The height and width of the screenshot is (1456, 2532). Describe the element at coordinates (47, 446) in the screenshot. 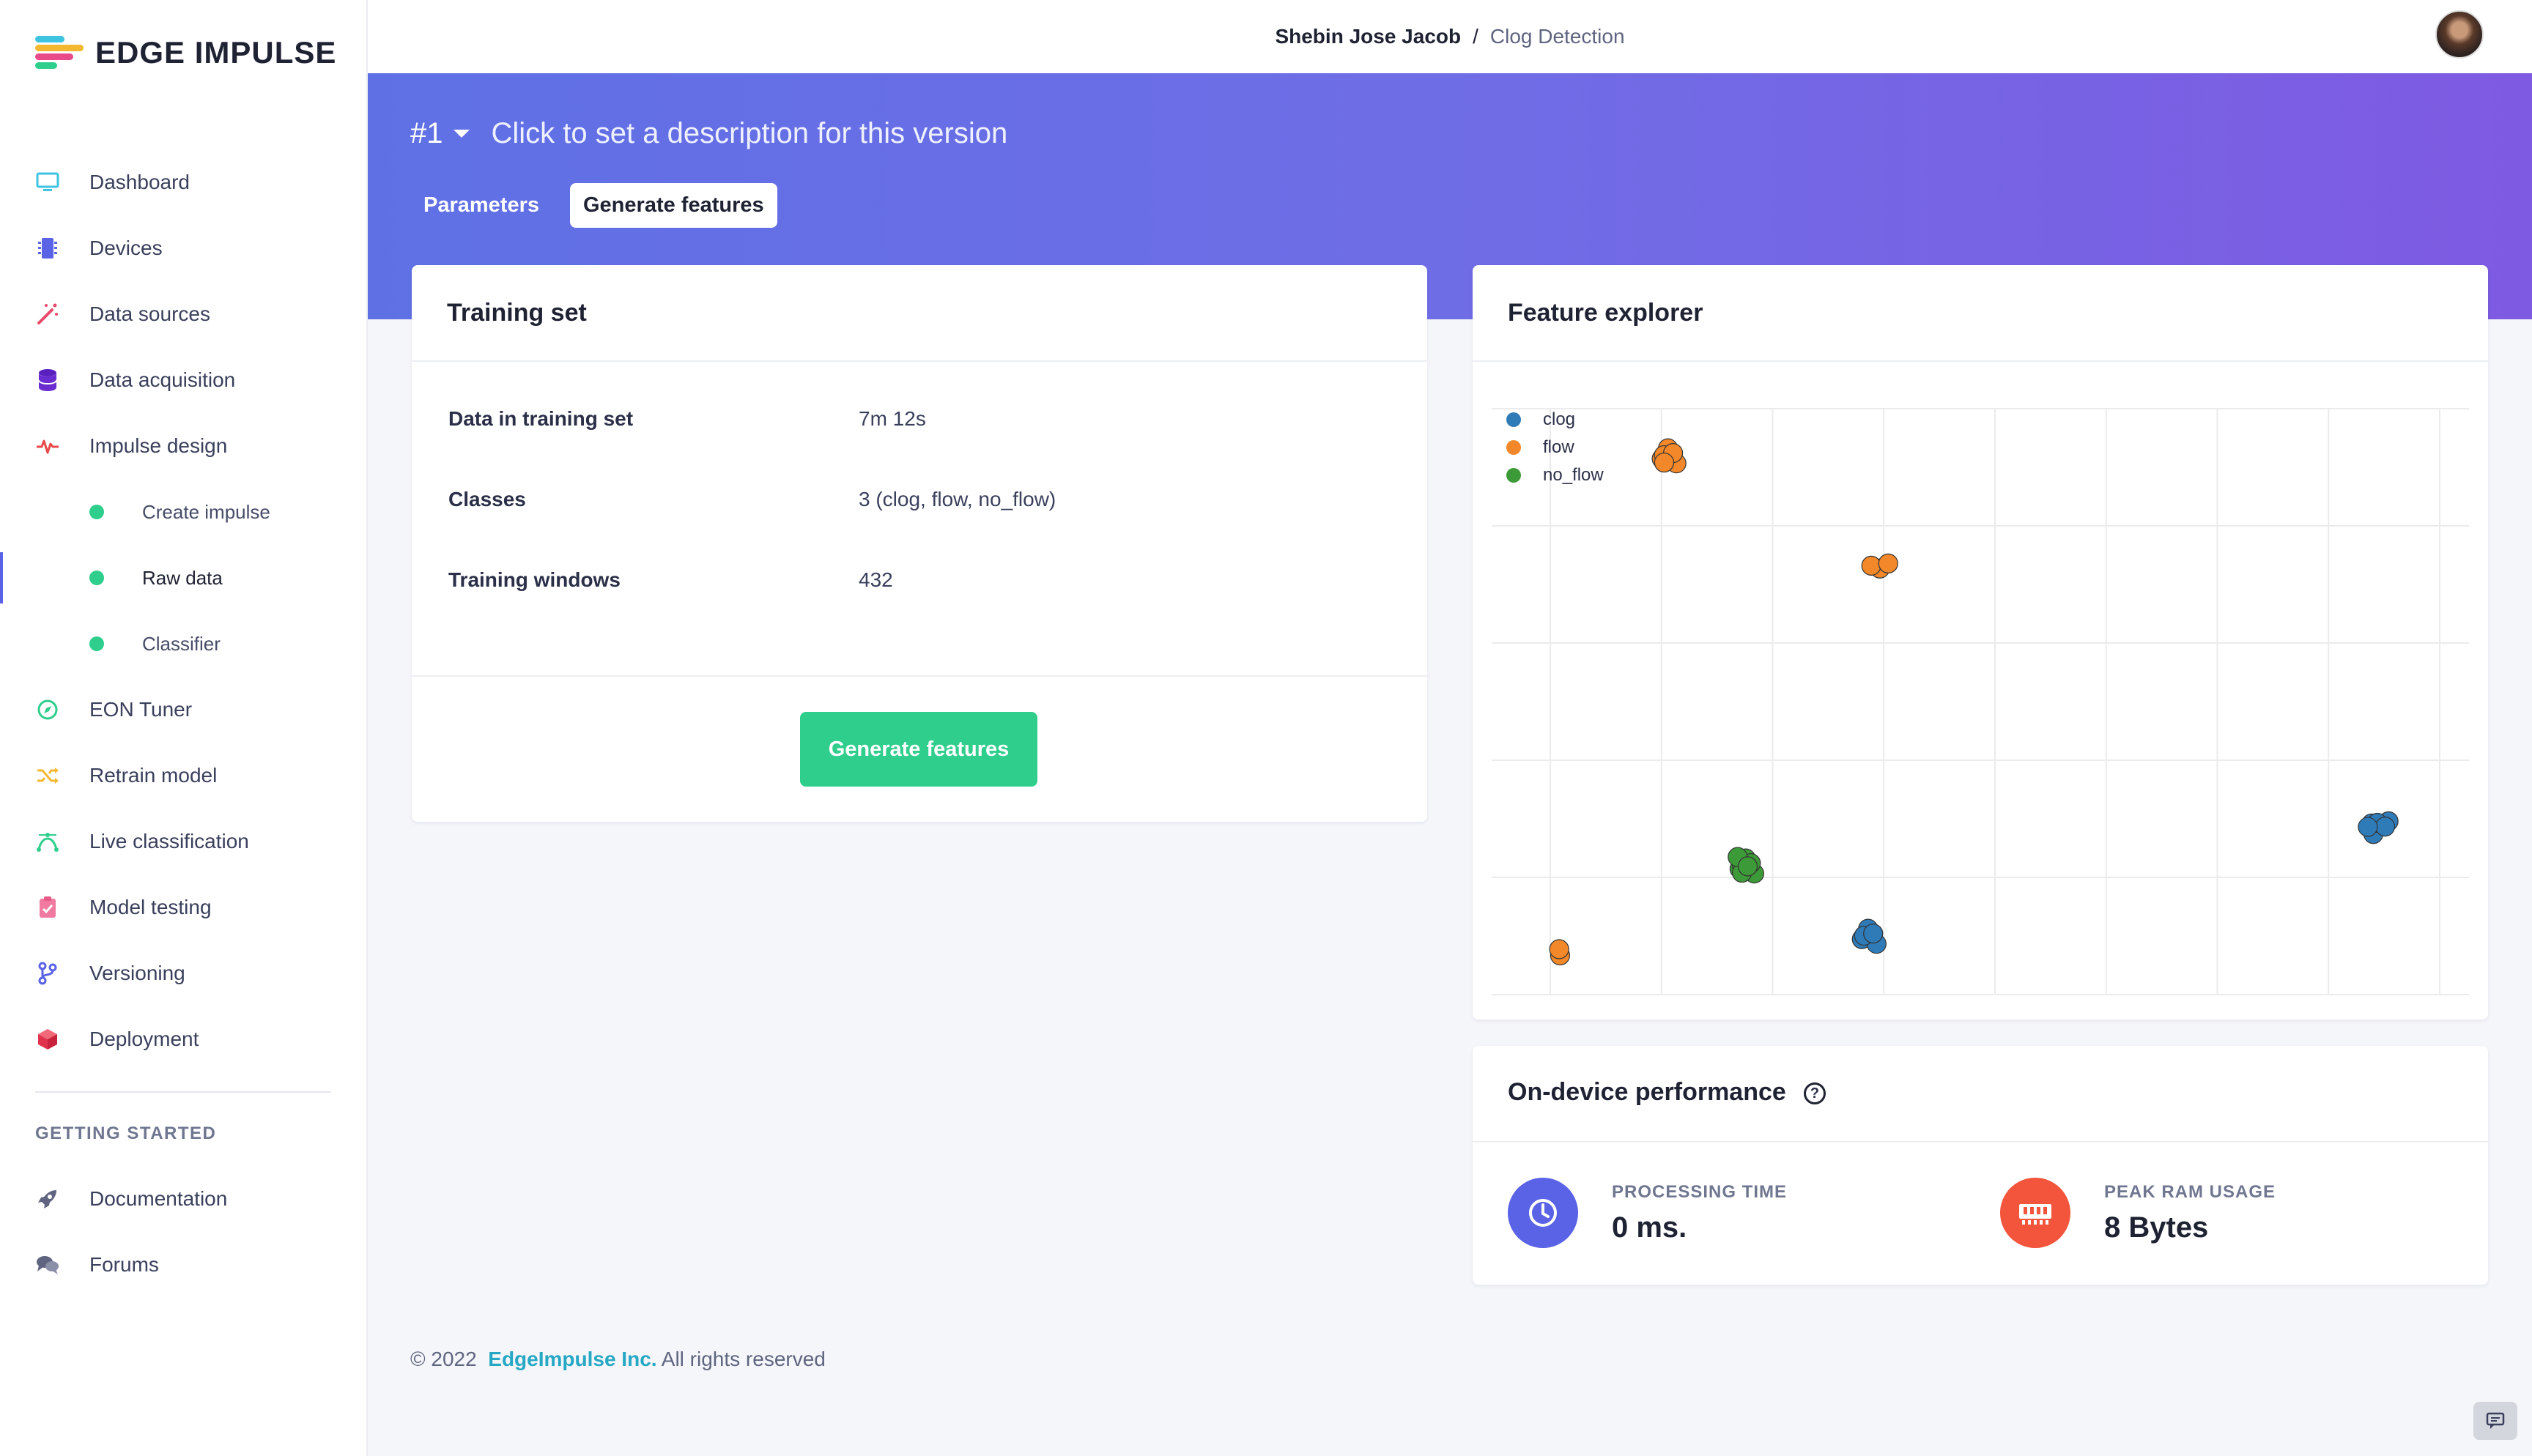

I see `pulse-icon` at that location.